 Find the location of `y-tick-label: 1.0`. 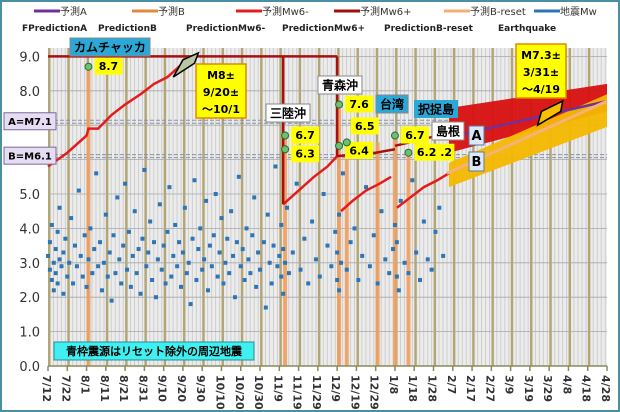

y-tick-label: 1.0 is located at coordinates (29, 333).